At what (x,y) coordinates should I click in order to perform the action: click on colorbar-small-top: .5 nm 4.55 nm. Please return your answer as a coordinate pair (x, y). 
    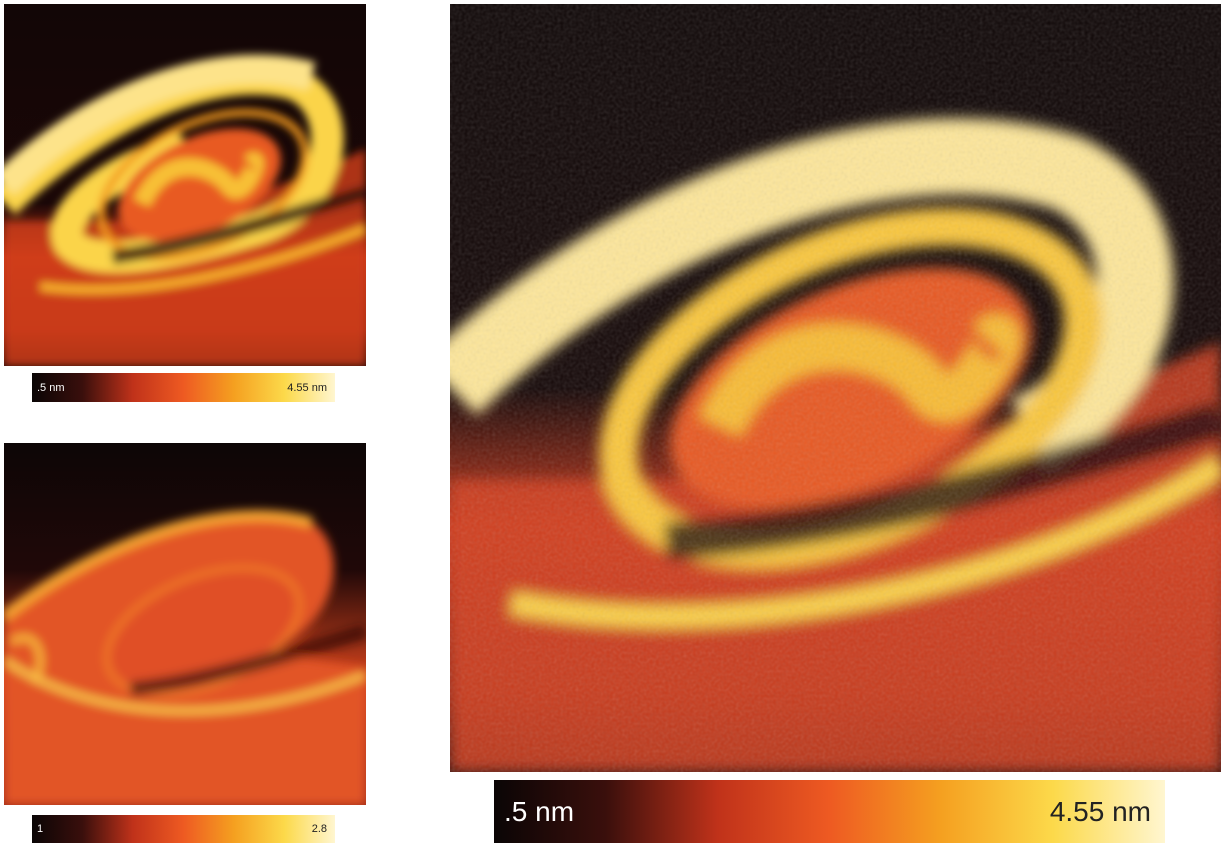
    Looking at the image, I should click on (183, 387).